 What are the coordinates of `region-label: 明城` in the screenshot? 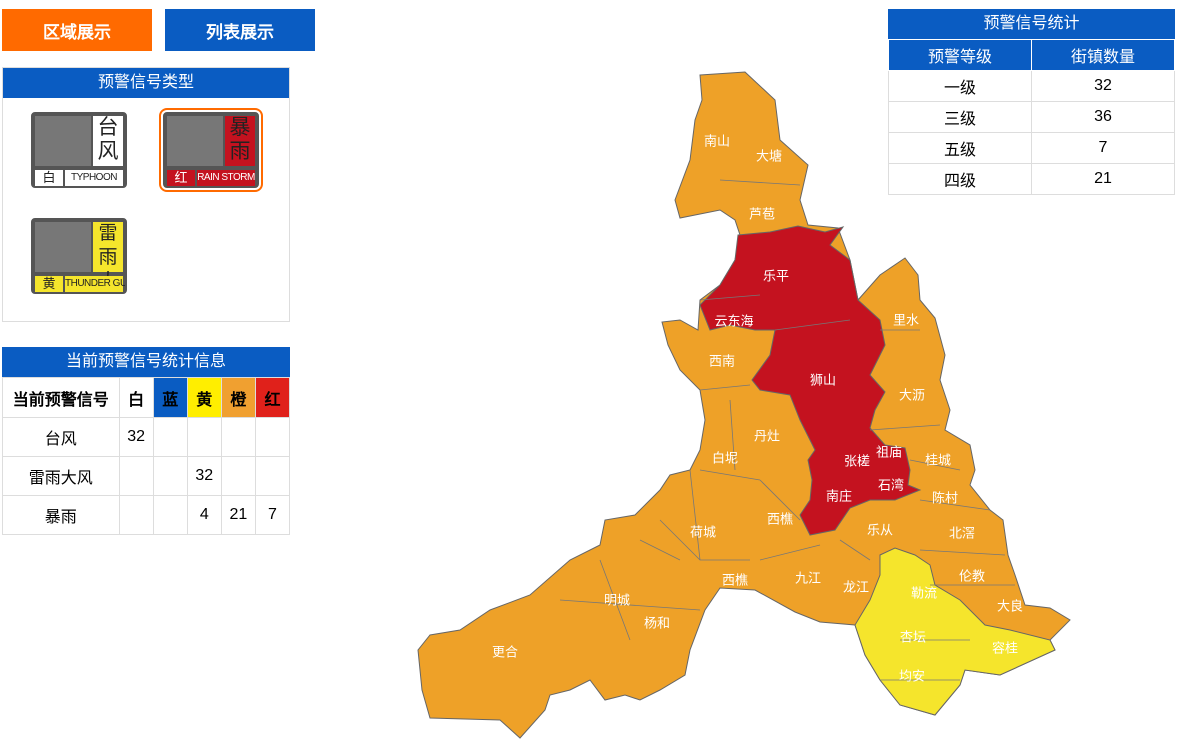 It's located at (617, 599).